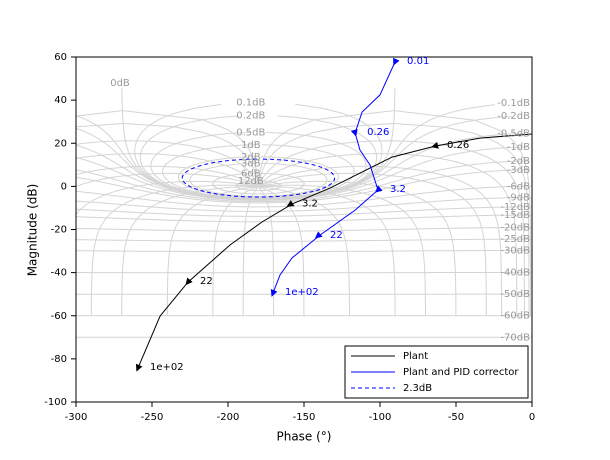  What do you see at coordinates (152, 417) in the screenshot?
I see `x-tick-label: -250` at bounding box center [152, 417].